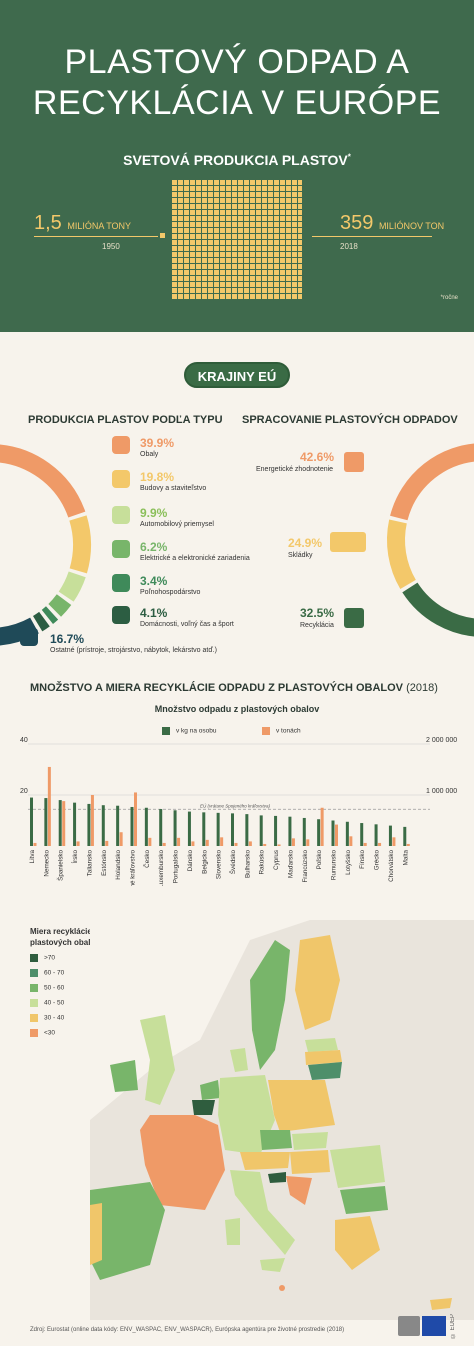 This screenshot has height=1346, width=474. I want to click on production-grid, so click(237, 239).